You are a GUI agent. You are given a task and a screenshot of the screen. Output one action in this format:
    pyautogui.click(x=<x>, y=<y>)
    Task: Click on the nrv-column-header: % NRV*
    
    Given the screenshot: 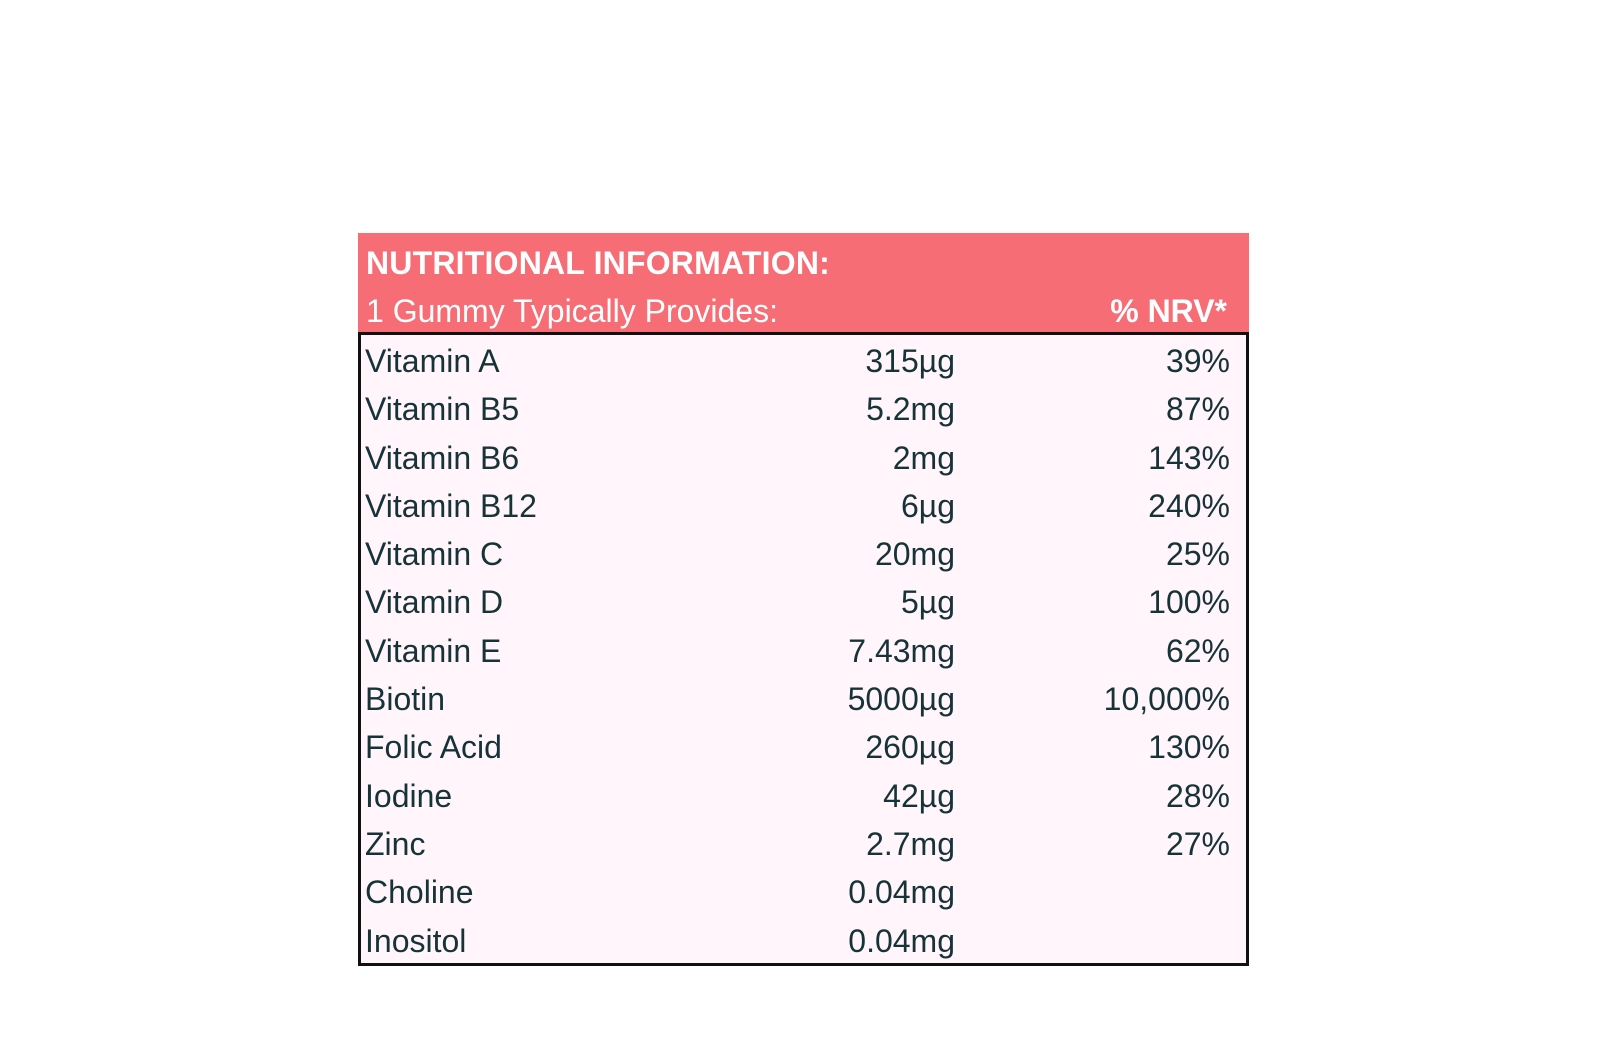 What is the action you would take?
    pyautogui.click(x=1168, y=311)
    